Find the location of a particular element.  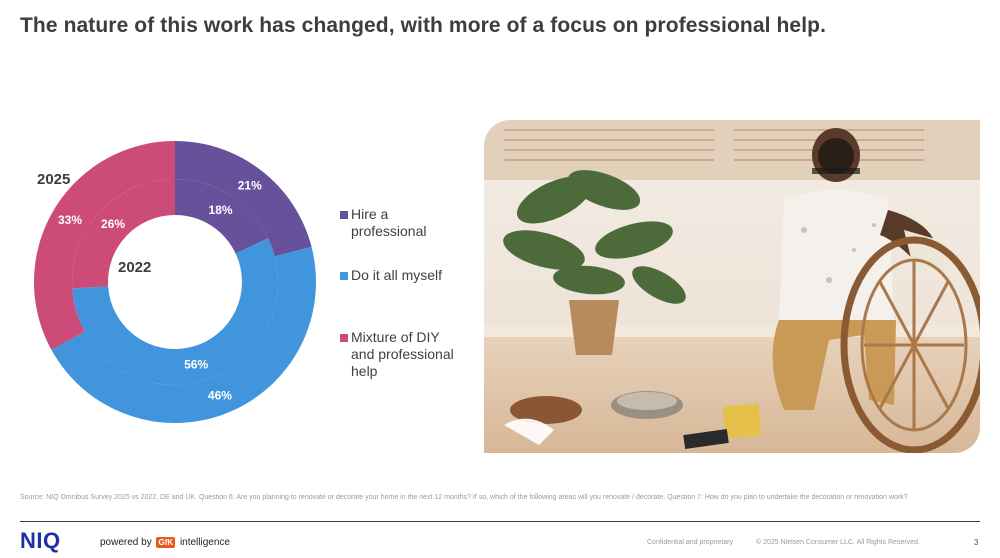

arc-2025-mixture is located at coordinates (105, 245).